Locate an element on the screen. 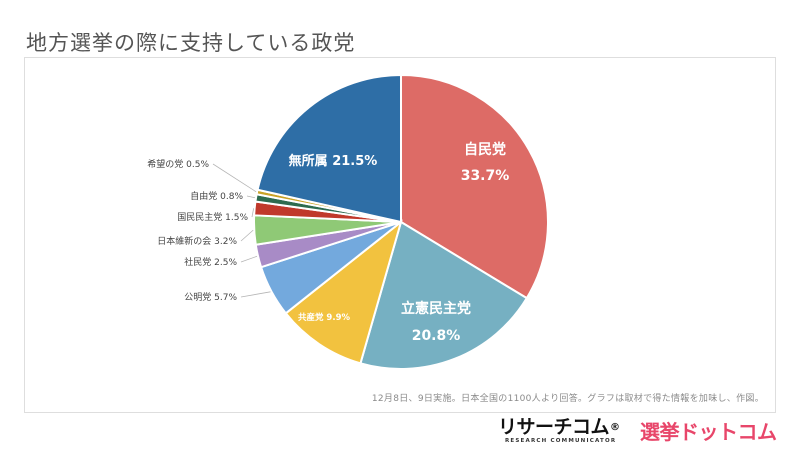  slice-label-日本維新の会: 日本維新の会 3.2% is located at coordinates (197, 241).